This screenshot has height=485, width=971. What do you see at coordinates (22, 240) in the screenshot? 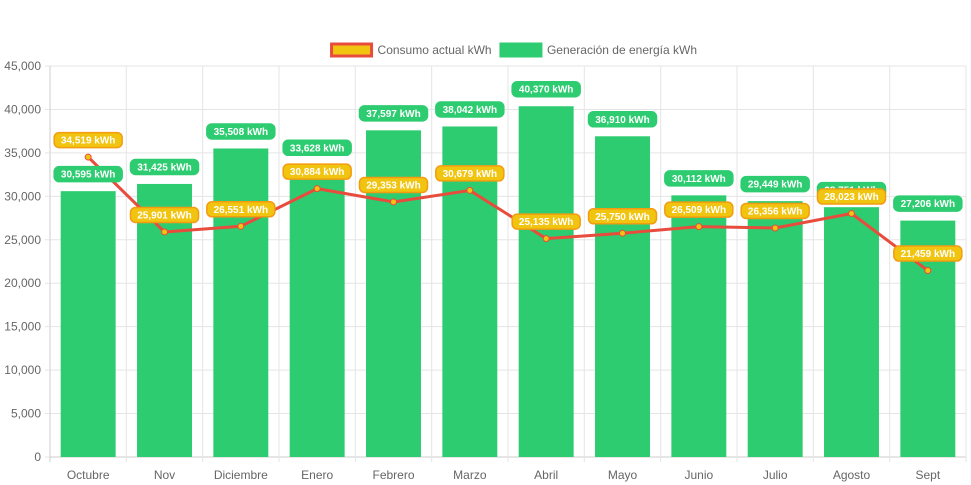
I see `y-tick-label: 25,000` at bounding box center [22, 240].